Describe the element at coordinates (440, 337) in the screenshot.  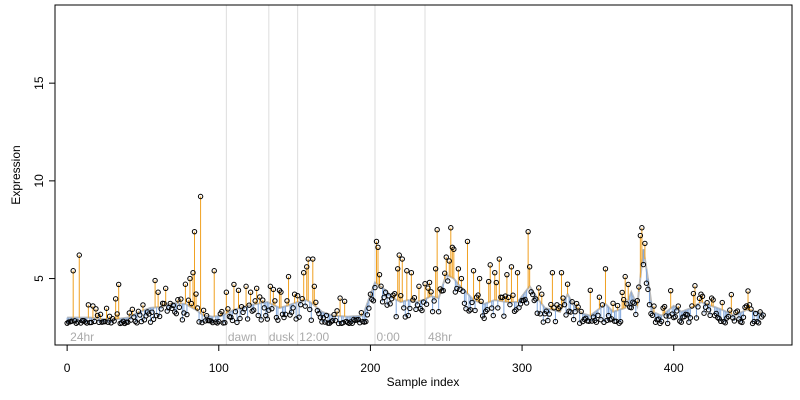
I see `annotation-label: 48hr` at that location.